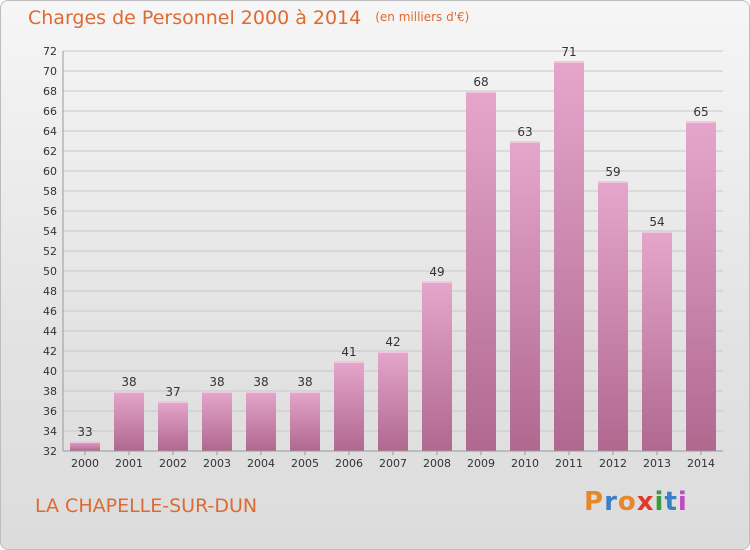  Describe the element at coordinates (671, 502) in the screenshot. I see `logo-letter: t` at that location.